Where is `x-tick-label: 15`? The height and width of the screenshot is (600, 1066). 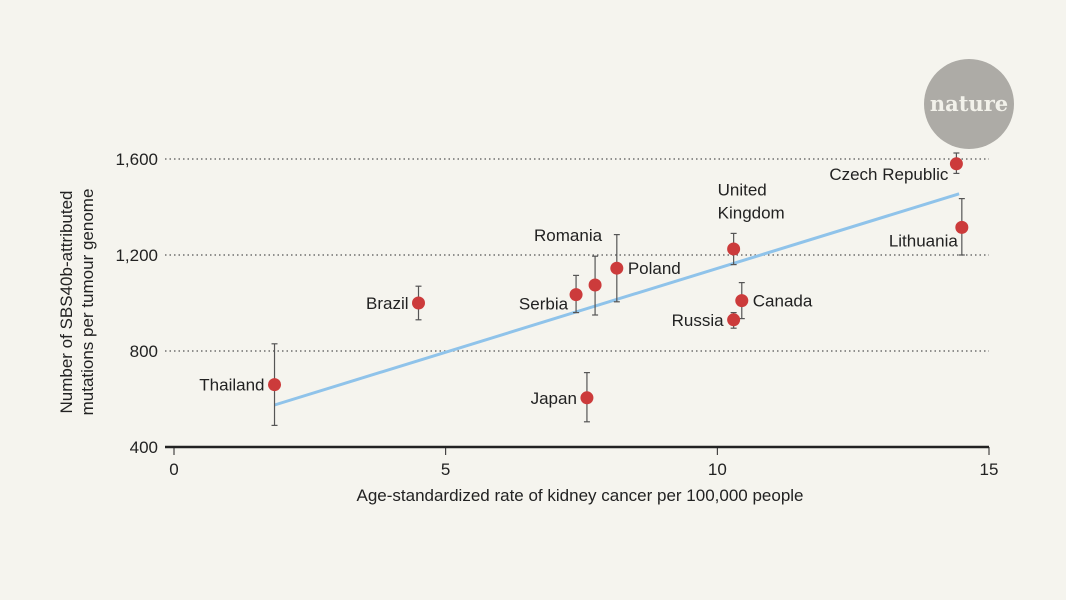 x-tick-label: 15 is located at coordinates (989, 469).